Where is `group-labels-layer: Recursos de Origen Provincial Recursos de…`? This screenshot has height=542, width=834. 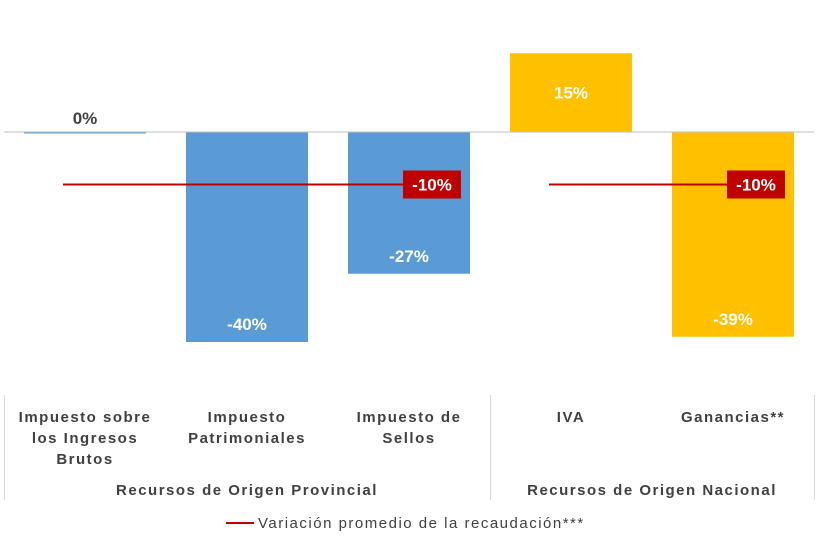
group-labels-layer: Recursos de Origen Provincial Recursos de… is located at coordinates (446, 490).